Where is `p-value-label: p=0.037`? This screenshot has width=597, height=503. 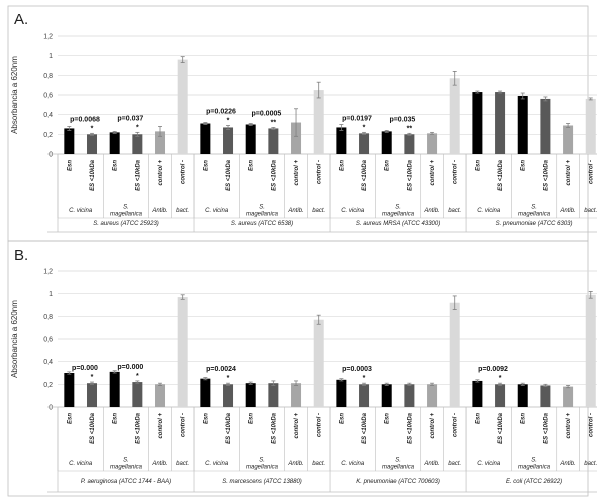 p-value-label: p=0.037 is located at coordinates (130, 118).